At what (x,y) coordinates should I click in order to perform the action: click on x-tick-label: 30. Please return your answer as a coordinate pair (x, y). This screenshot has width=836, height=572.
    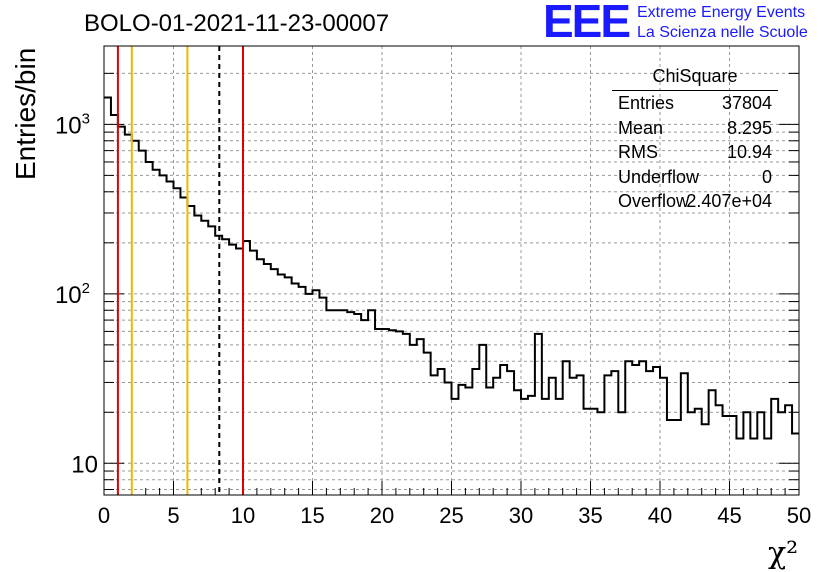
    Looking at the image, I should click on (521, 515).